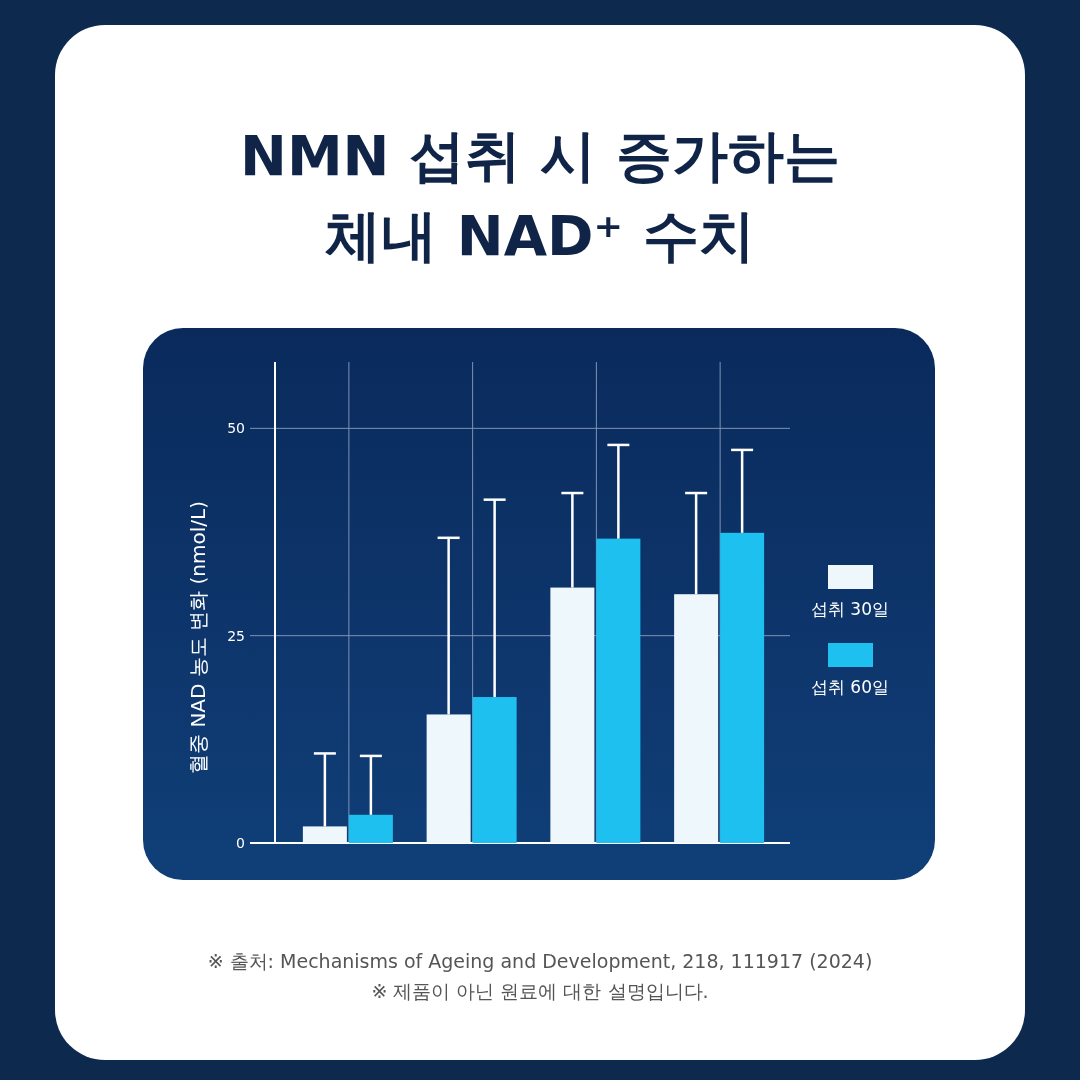 Image resolution: width=1080 pixels, height=1080 pixels. I want to click on text: ※ 제품이 아닌 원료에 대한 설명입니다., so click(540, 991).